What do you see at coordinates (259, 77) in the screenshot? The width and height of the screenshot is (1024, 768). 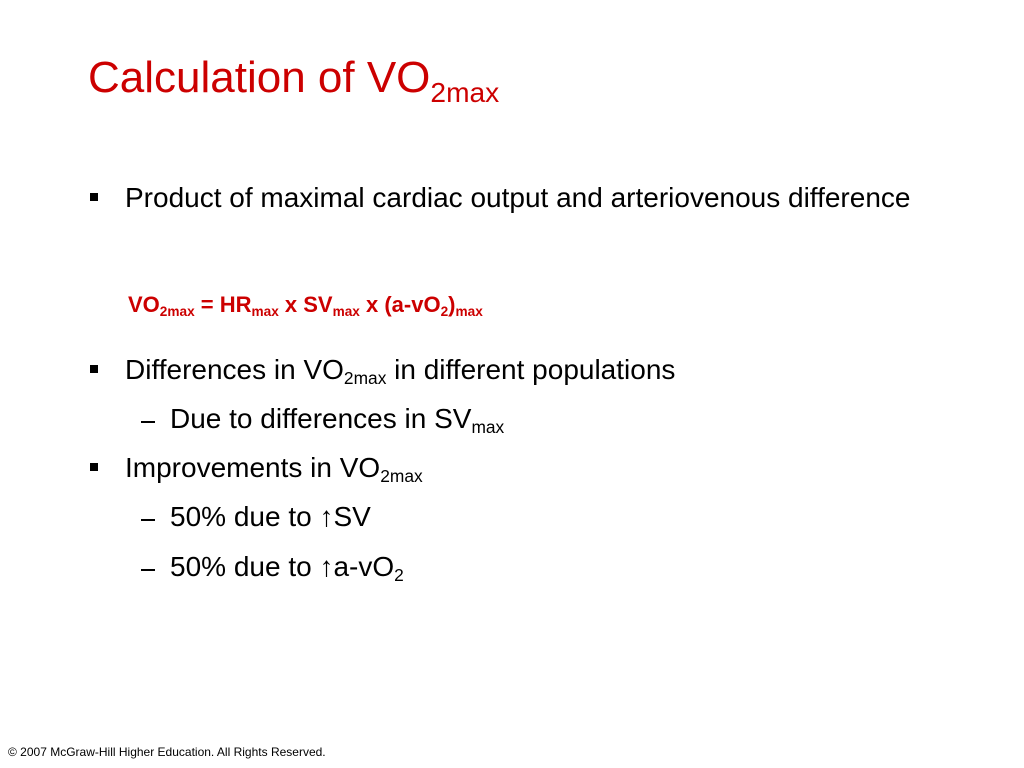 I see `text-run: Calculation of VO` at bounding box center [259, 77].